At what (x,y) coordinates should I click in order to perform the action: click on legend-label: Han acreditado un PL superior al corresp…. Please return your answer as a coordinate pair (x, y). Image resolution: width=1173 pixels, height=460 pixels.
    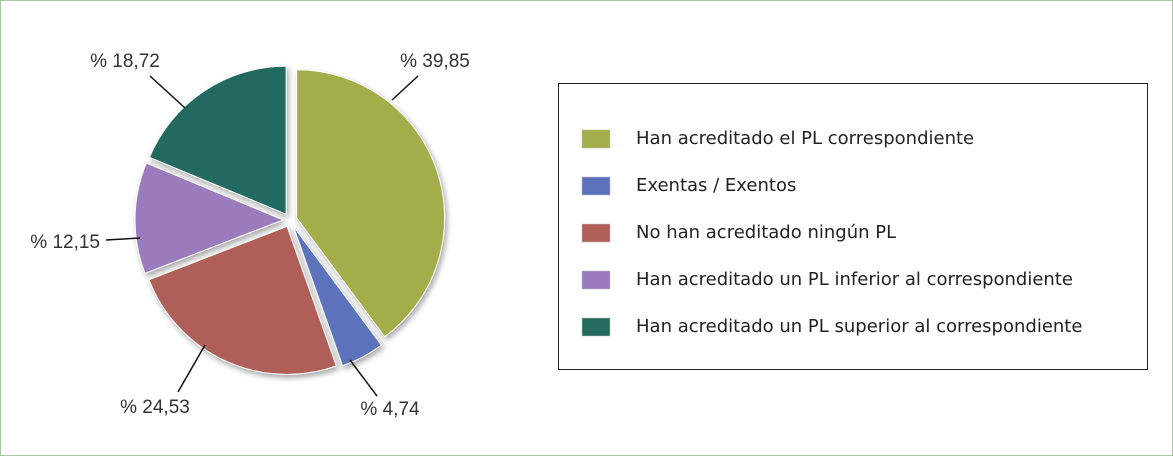
    Looking at the image, I should click on (859, 326).